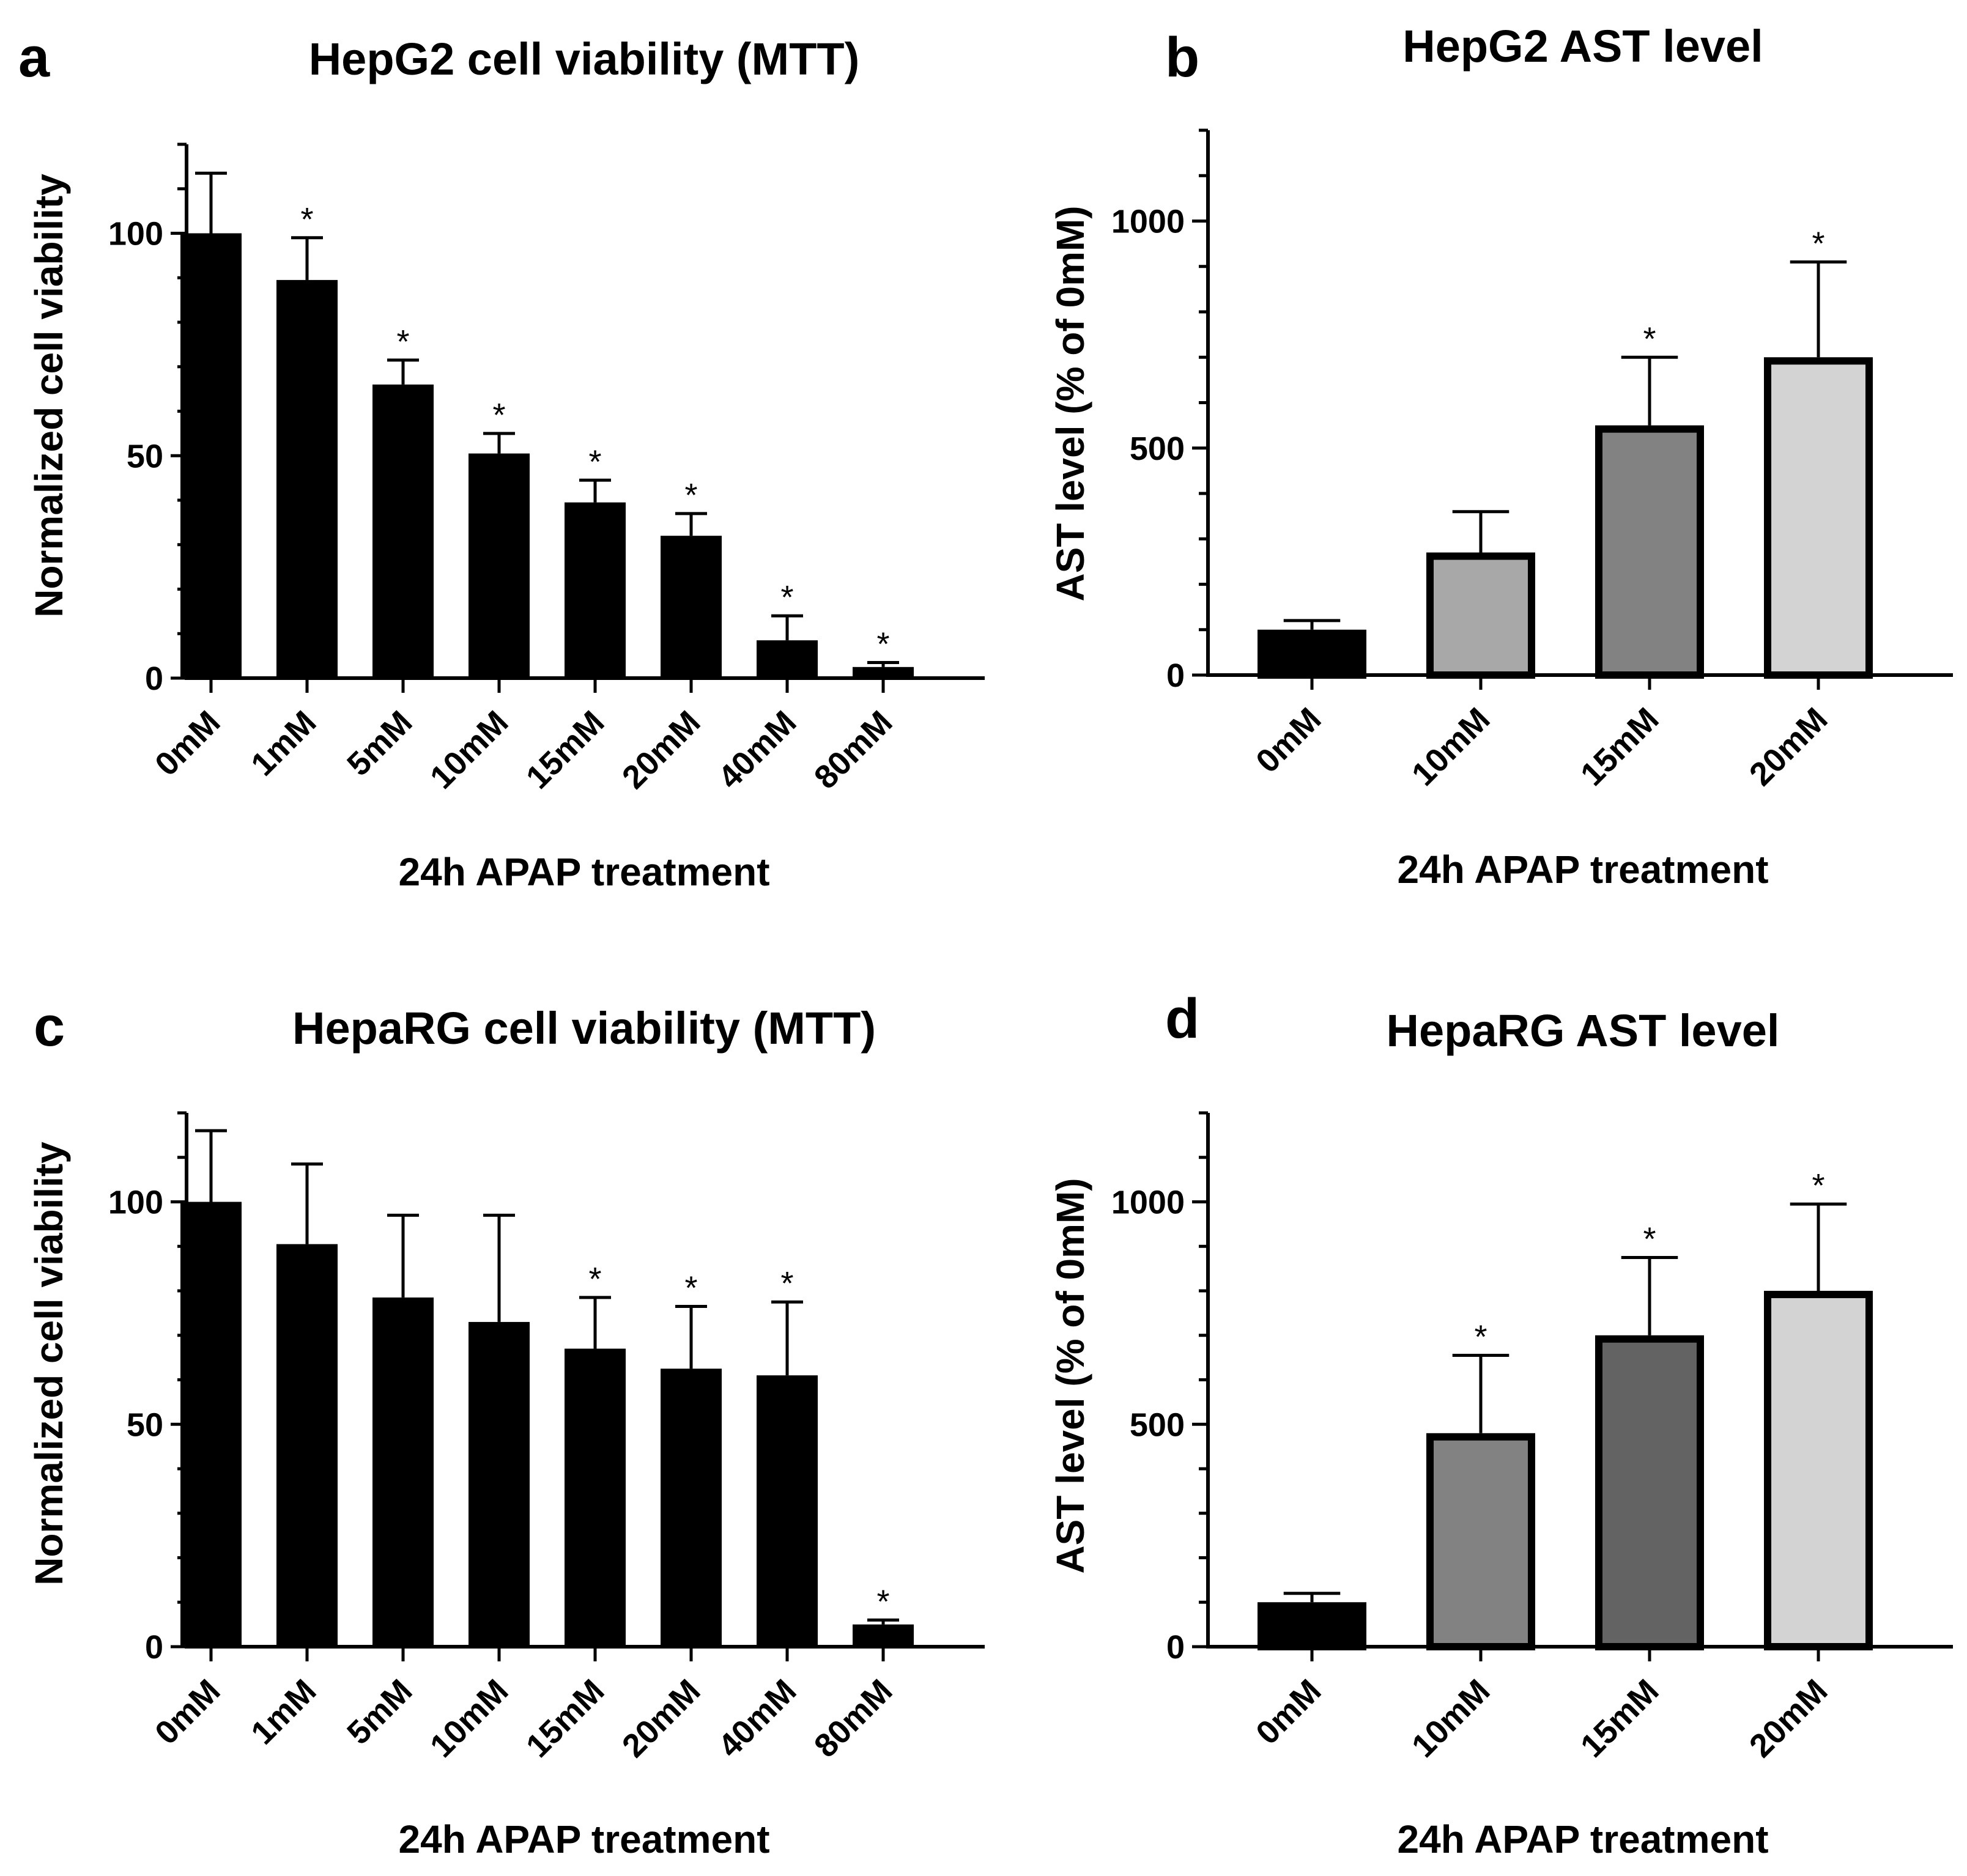 This screenshot has width=1967, height=1876. Describe the element at coordinates (469, 750) in the screenshot. I see `x-category-label-a: 10mM` at that location.